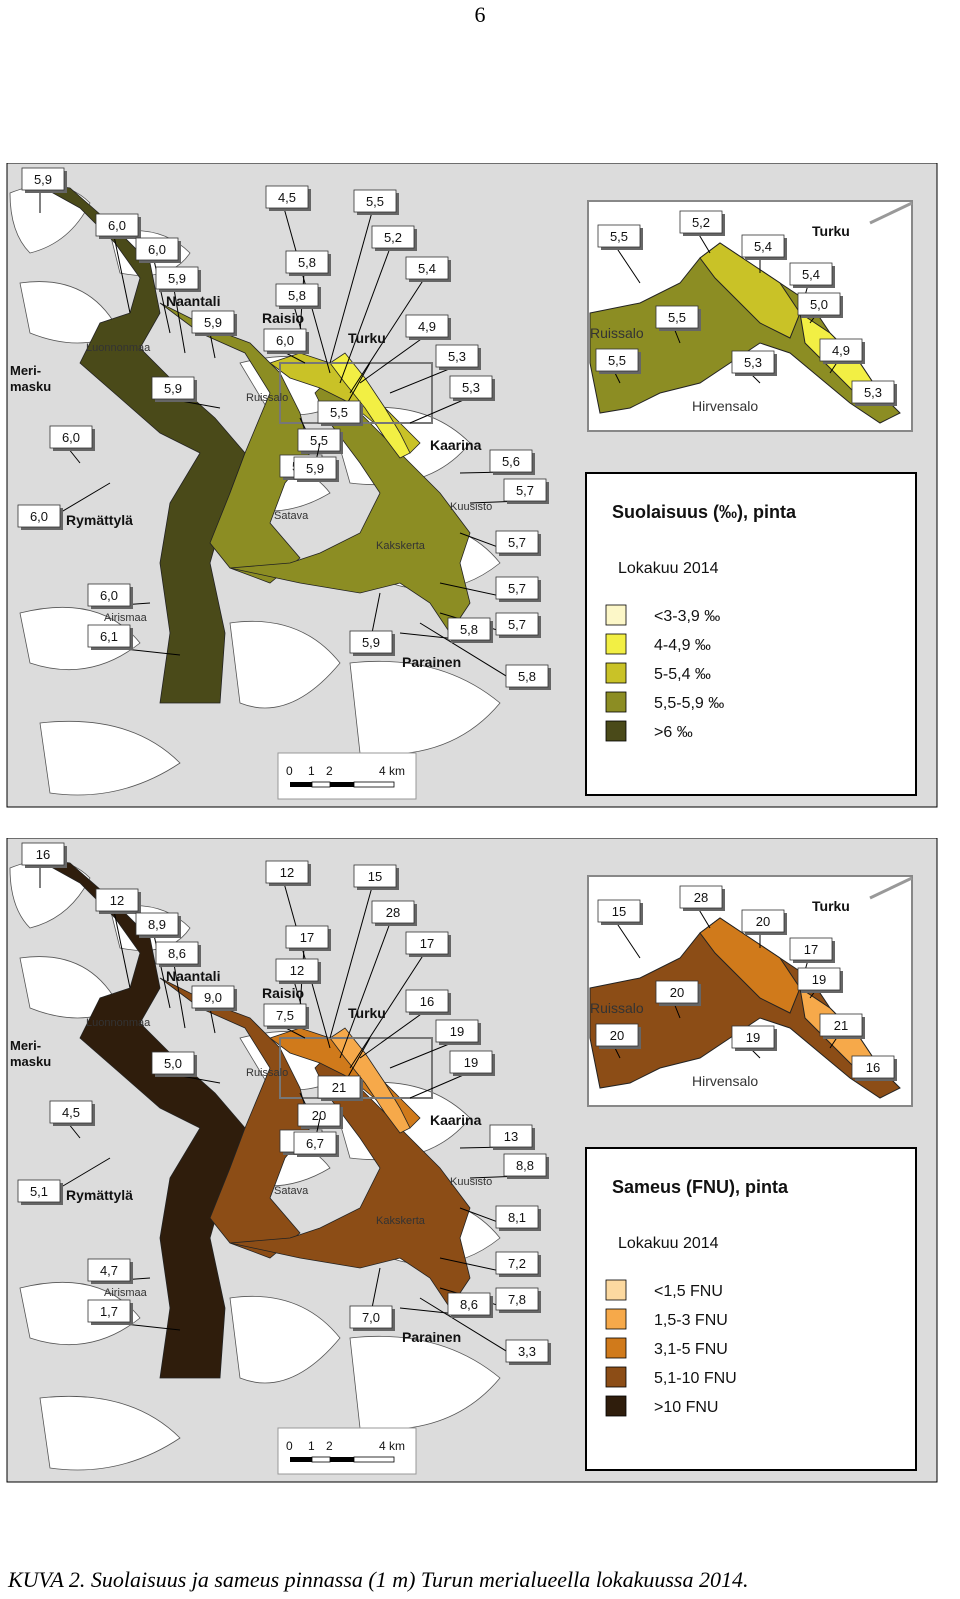  Describe the element at coordinates (511, 1136) in the screenshot. I see `value-label: 13` at that location.